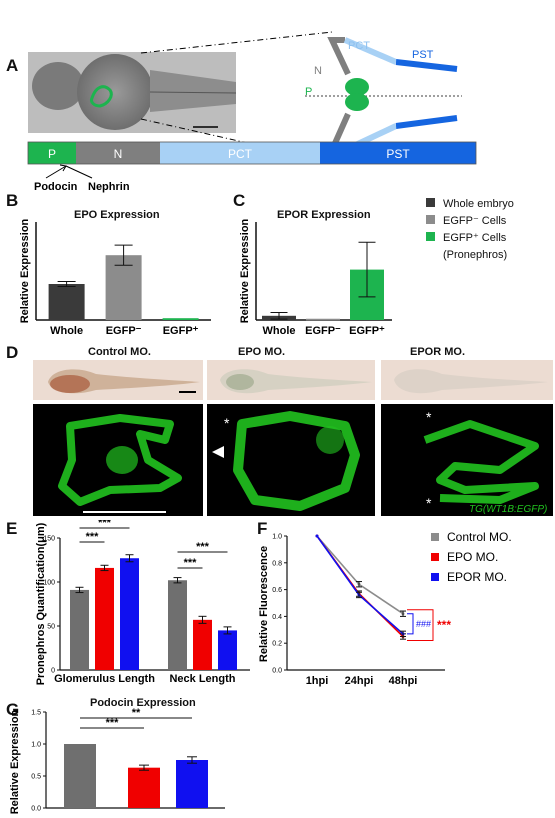 The height and width of the screenshot is (818, 555). What do you see at coordinates (218, 452) in the screenshot?
I see `arrowhead-marker` at bounding box center [218, 452].